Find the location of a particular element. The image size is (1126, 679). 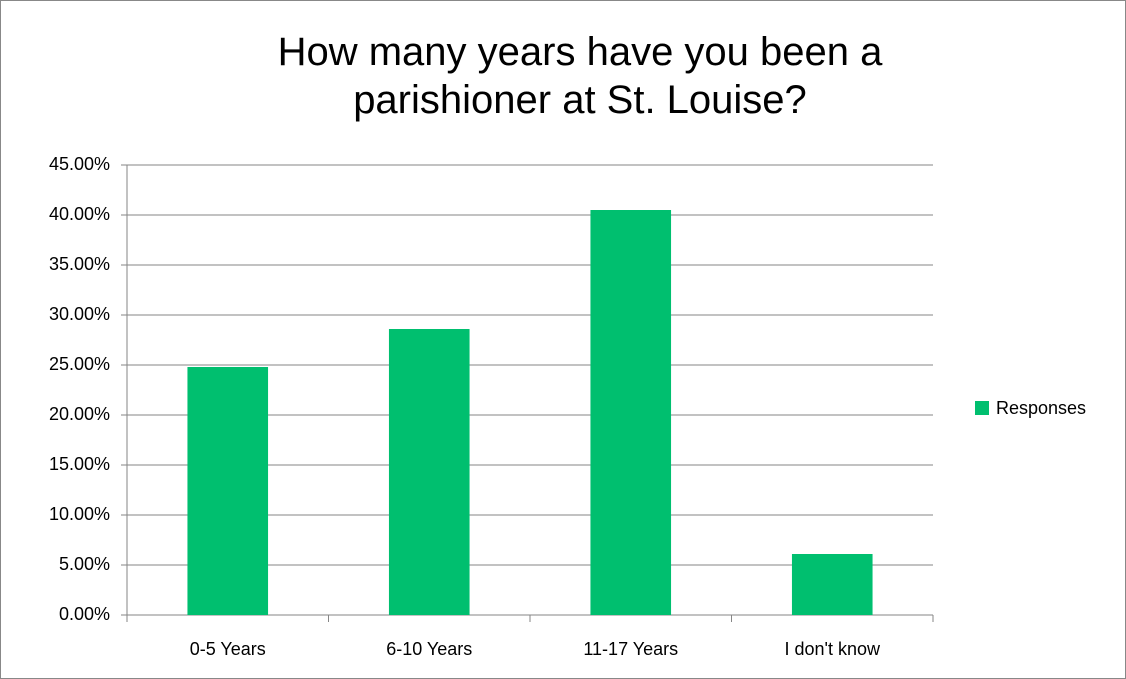

legend-label: Responses is located at coordinates (1041, 408).